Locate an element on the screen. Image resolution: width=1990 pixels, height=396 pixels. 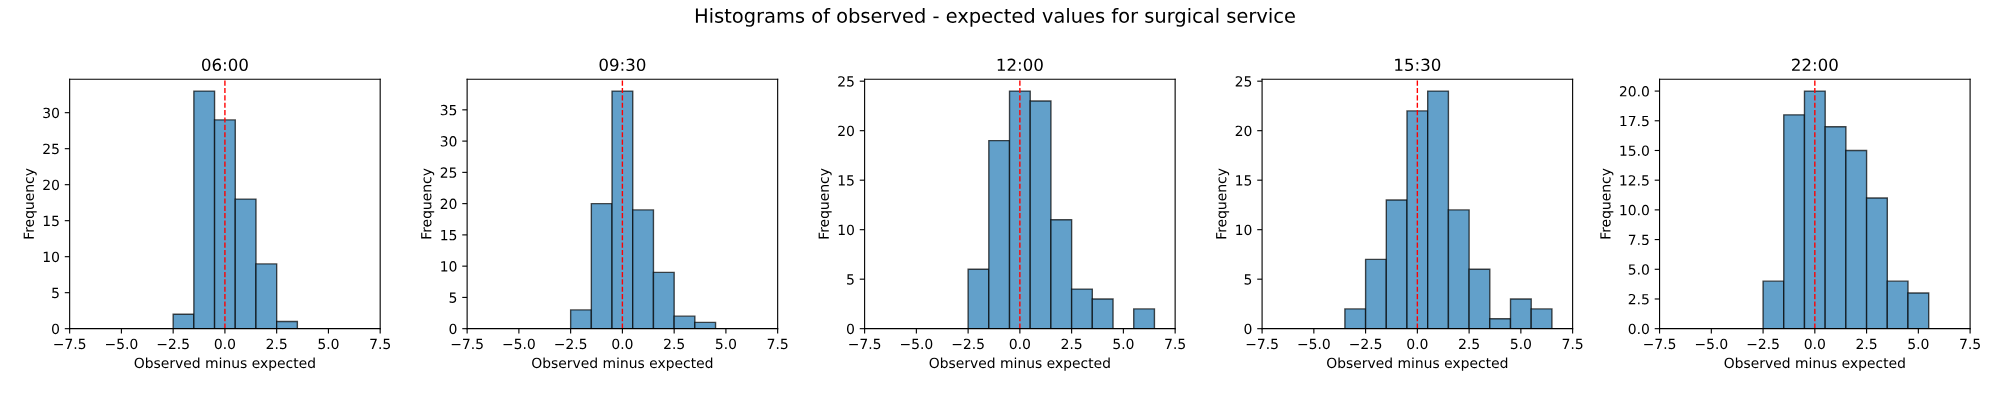
y-tick-label: 15.0 is located at coordinates (1634, 150).